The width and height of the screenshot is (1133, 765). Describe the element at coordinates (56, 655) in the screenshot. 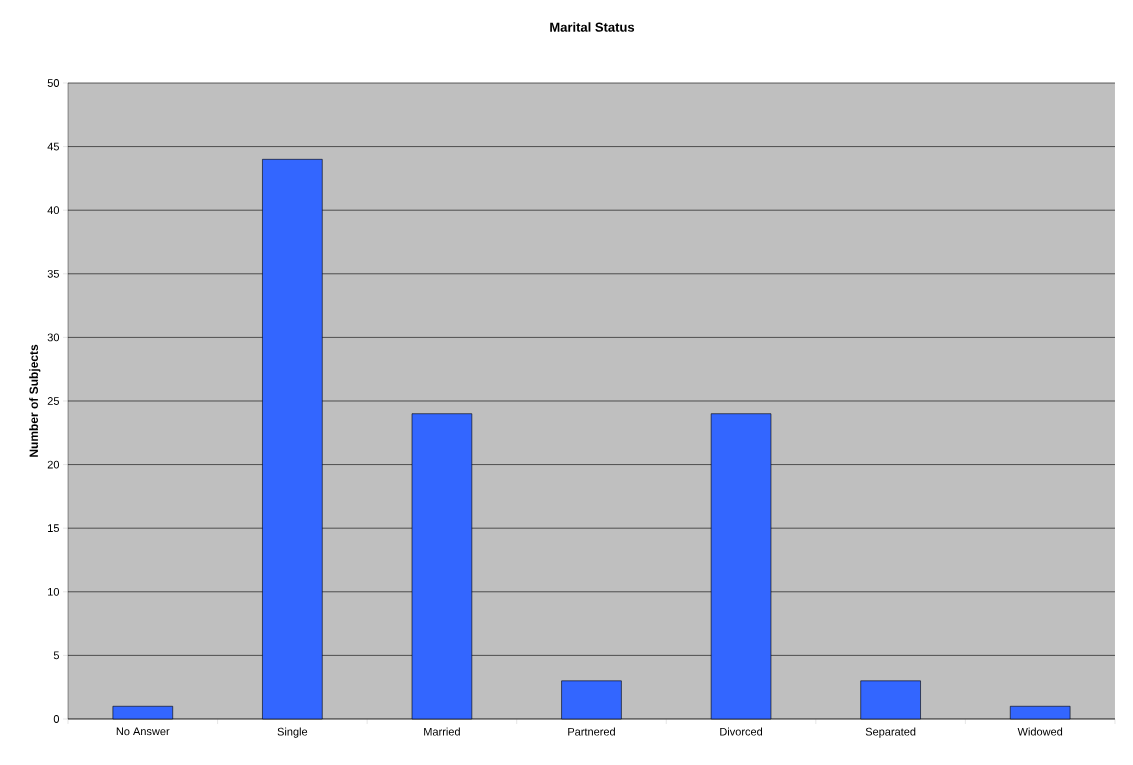

I see `y-tick-label: 5` at that location.